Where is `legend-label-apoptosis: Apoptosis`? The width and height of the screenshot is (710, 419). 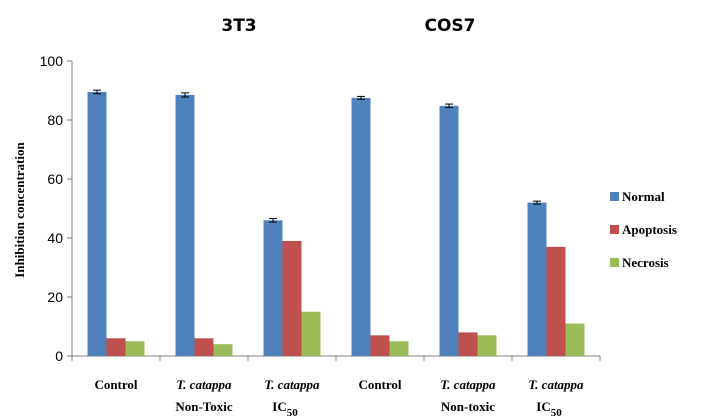 legend-label-apoptosis: Apoptosis is located at coordinates (649, 229).